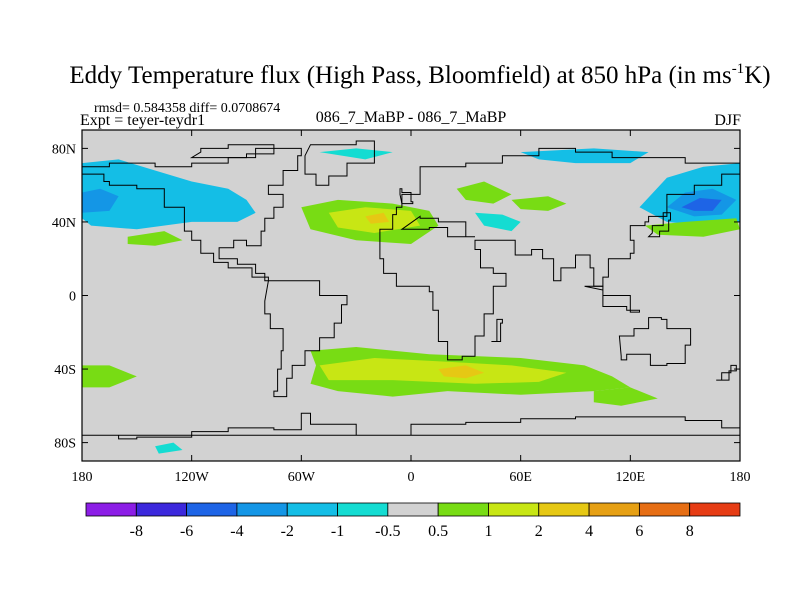  Describe the element at coordinates (287, 531) in the screenshot. I see `colorbar-label: -2` at that location.